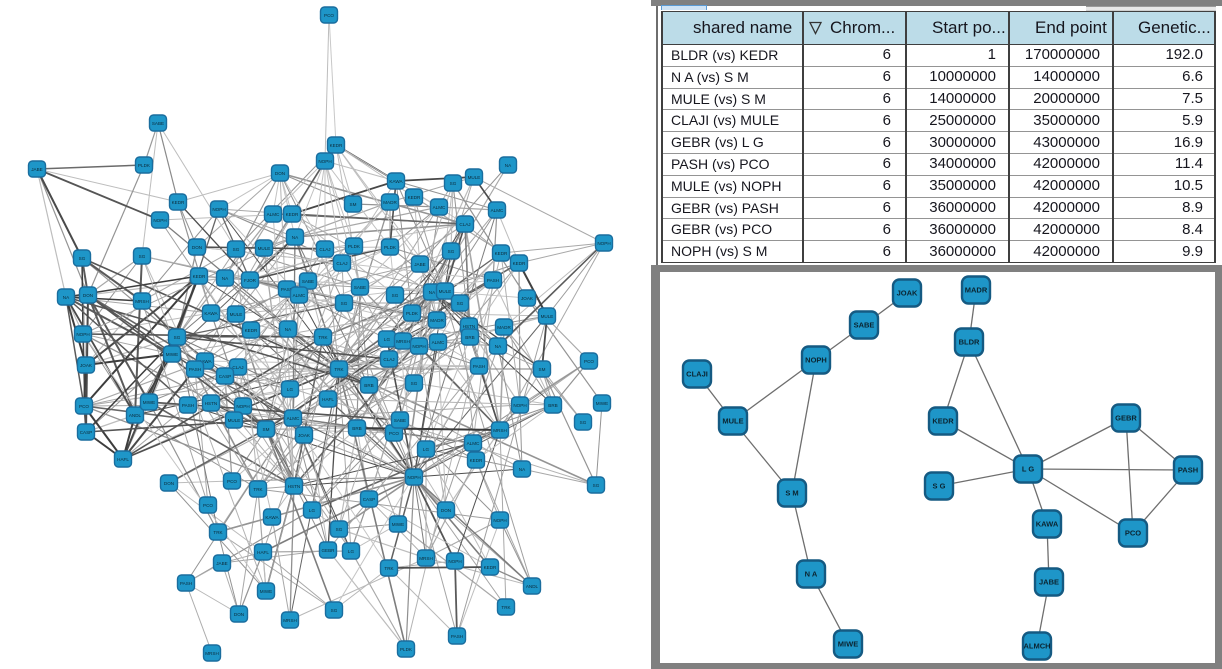 This screenshot has height=669, width=1222. What do you see at coordinates (1028, 469) in the screenshot?
I see `svg-text: L G` at bounding box center [1028, 469].